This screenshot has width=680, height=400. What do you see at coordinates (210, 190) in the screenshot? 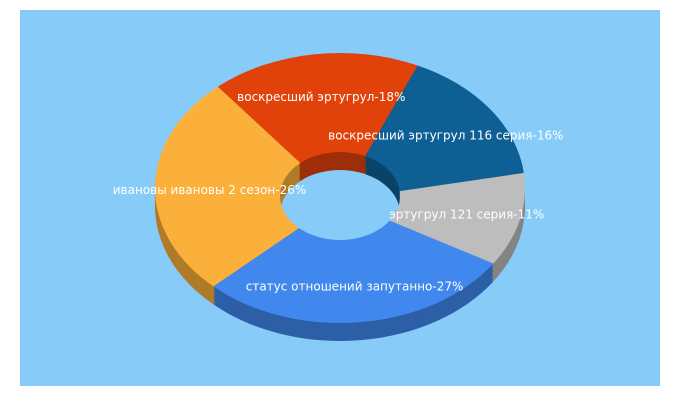
I see `slice-label: ивановы ивановы 2 сезон-26%` at bounding box center [210, 190].